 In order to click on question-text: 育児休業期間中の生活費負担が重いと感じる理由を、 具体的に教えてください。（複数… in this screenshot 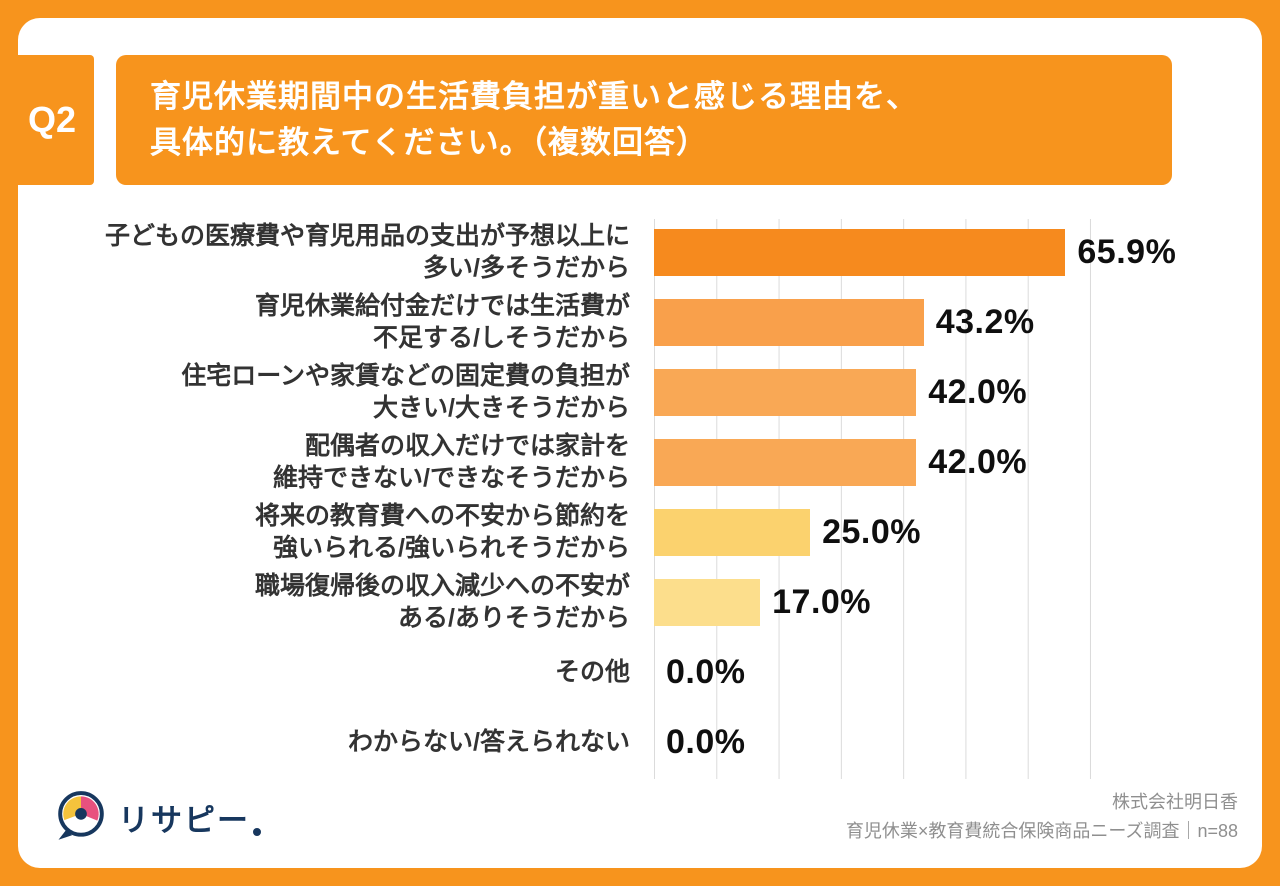, I will do `click(534, 119)`.